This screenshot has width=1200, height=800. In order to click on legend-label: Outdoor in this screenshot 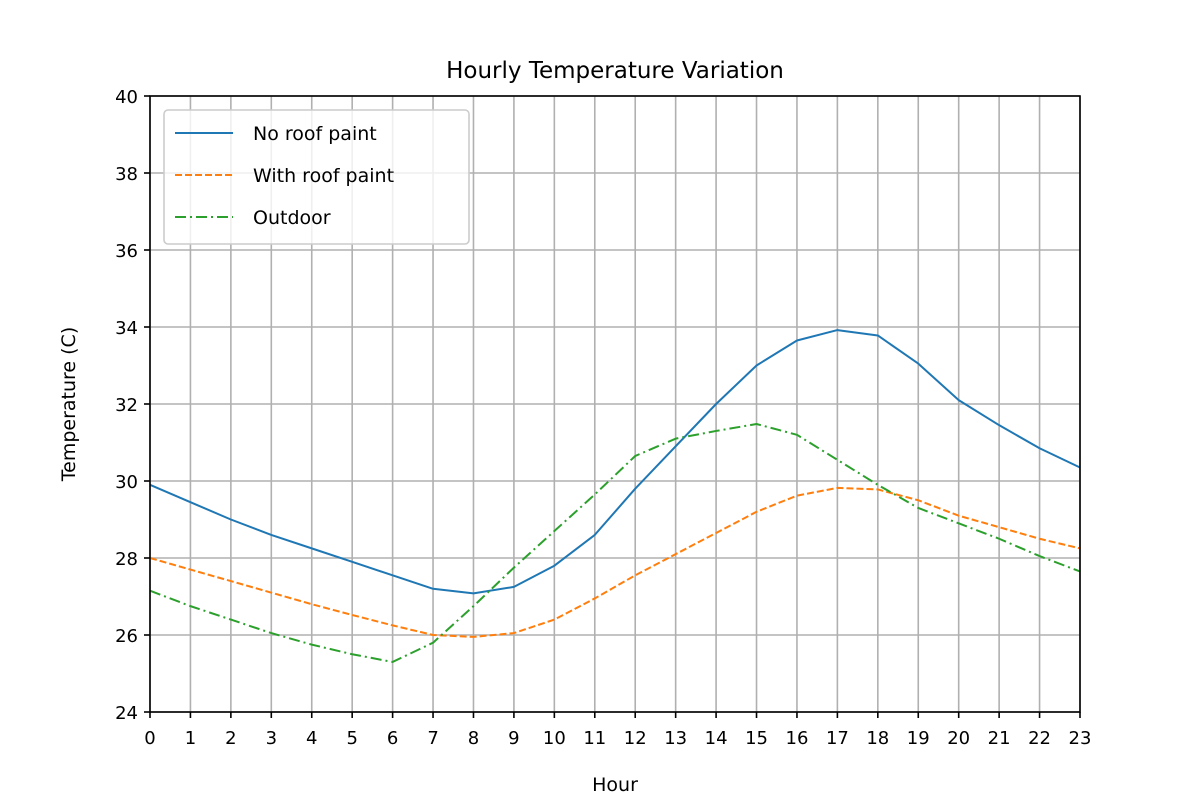, I will do `click(292, 218)`.